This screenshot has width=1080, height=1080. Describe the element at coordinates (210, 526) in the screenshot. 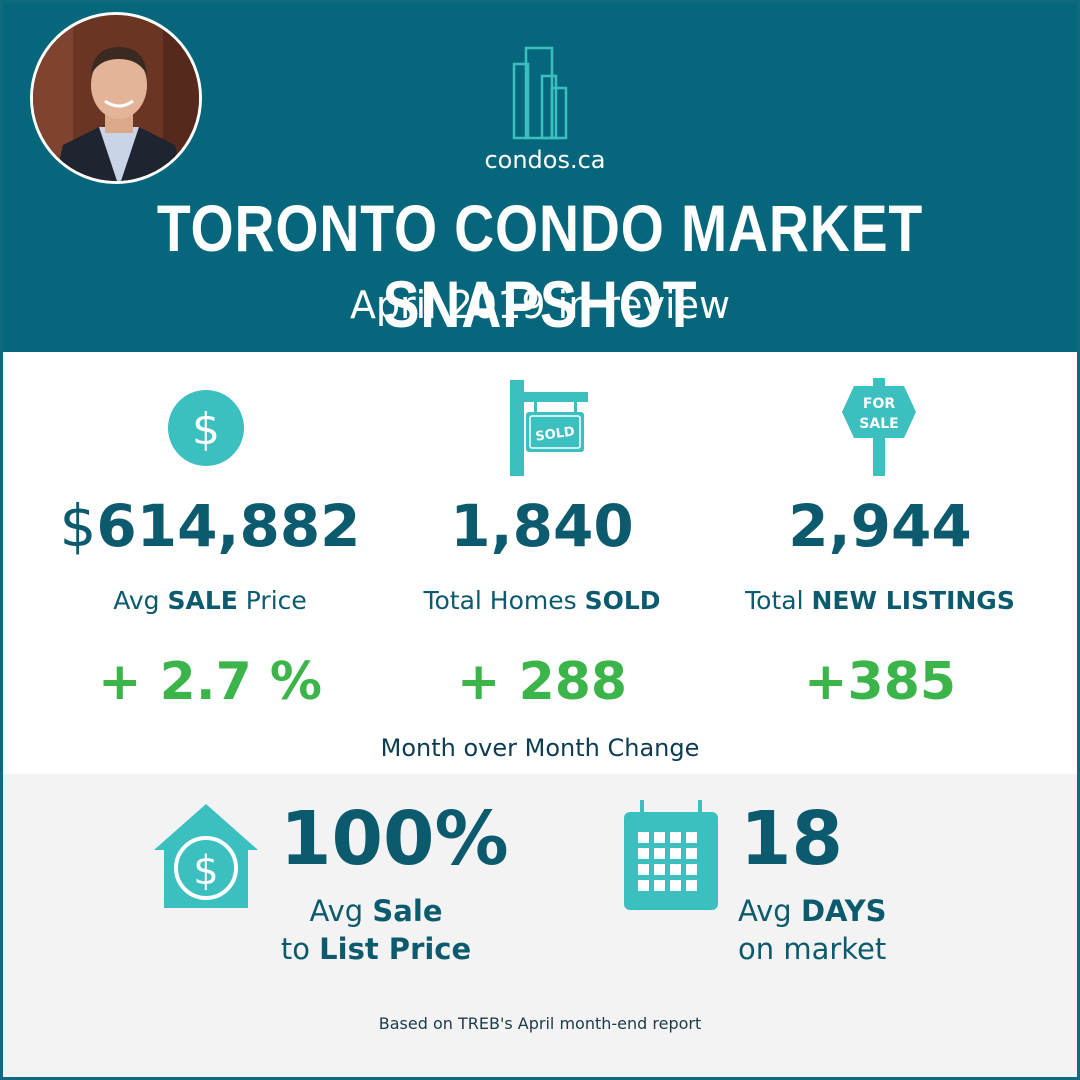

I see `avg-sale-price-value: $614,882` at that location.